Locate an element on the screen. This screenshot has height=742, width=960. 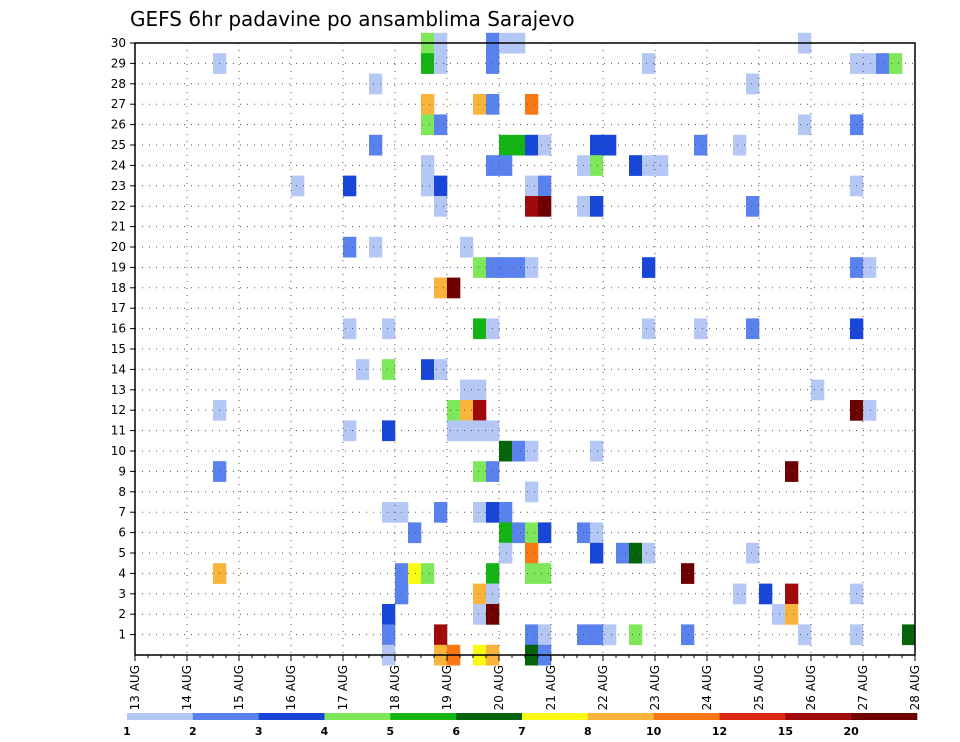
legend-tick-label: 8 is located at coordinates (588, 731).